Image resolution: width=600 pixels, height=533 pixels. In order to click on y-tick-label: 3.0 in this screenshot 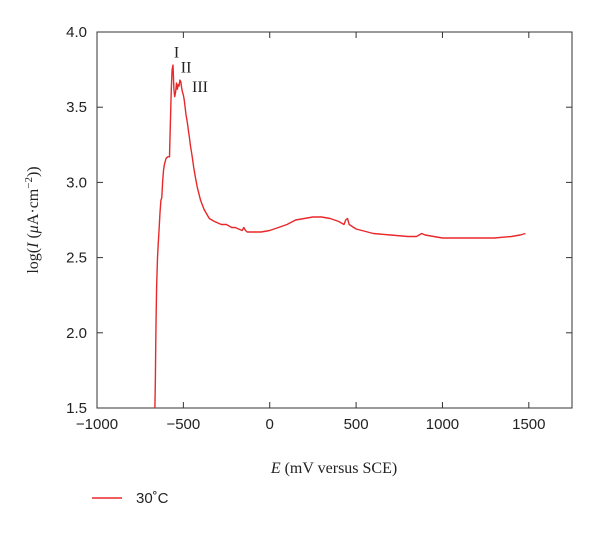, I will do `click(76, 182)`.